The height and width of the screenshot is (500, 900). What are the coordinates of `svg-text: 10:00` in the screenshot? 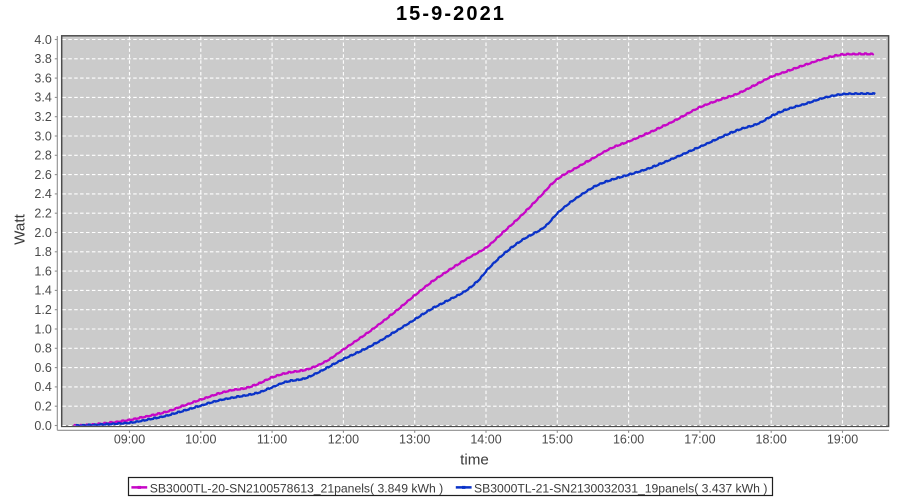 It's located at (200, 440).